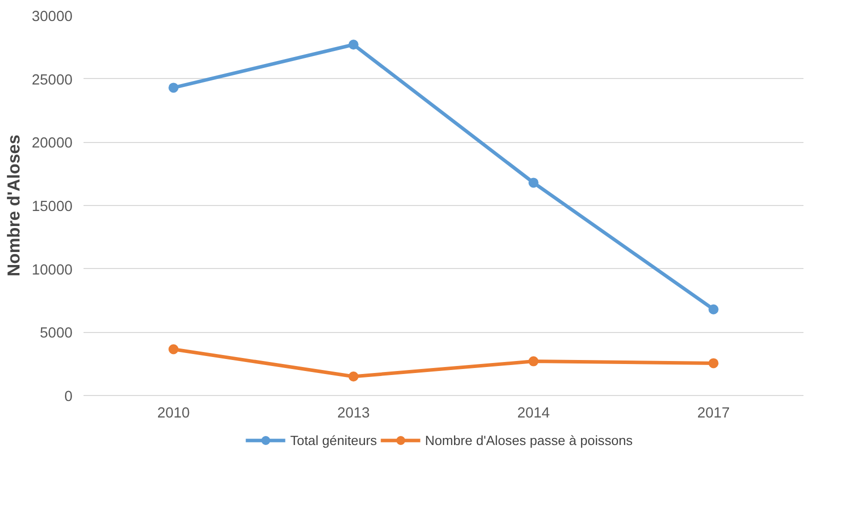 This screenshot has width=858, height=507. I want to click on y-tick-label: 5000, so click(56, 334).